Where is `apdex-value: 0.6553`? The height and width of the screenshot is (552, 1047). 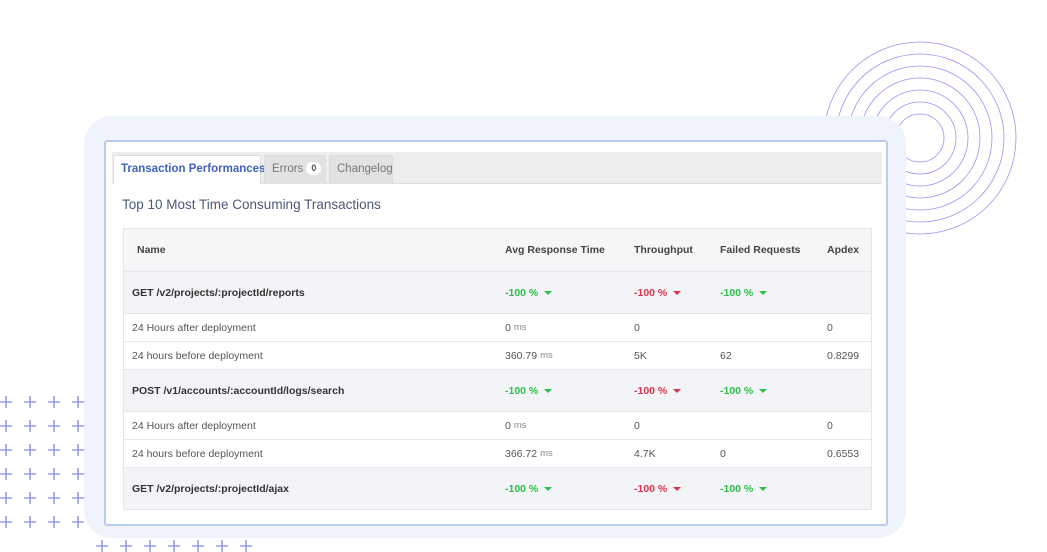 apdex-value: 0.6553 is located at coordinates (843, 453).